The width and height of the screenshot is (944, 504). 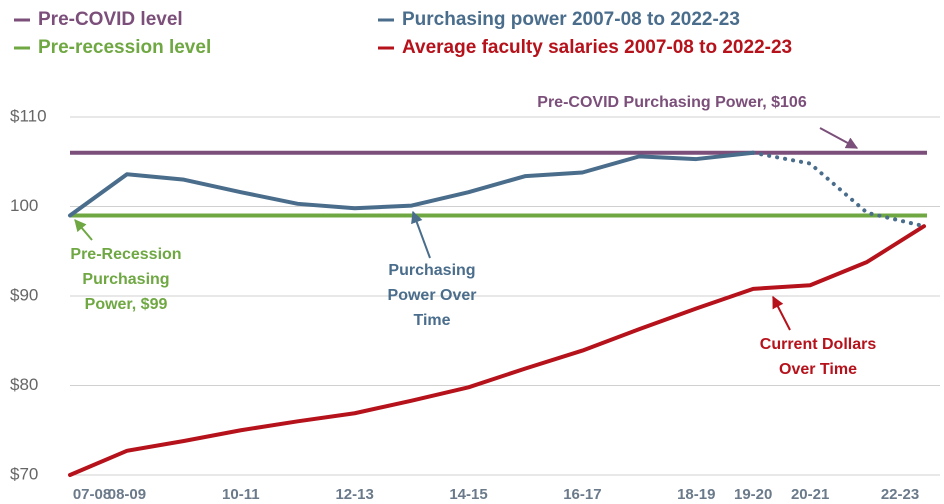 What do you see at coordinates (28, 115) in the screenshot?
I see `y-tick-label: $110` at bounding box center [28, 115].